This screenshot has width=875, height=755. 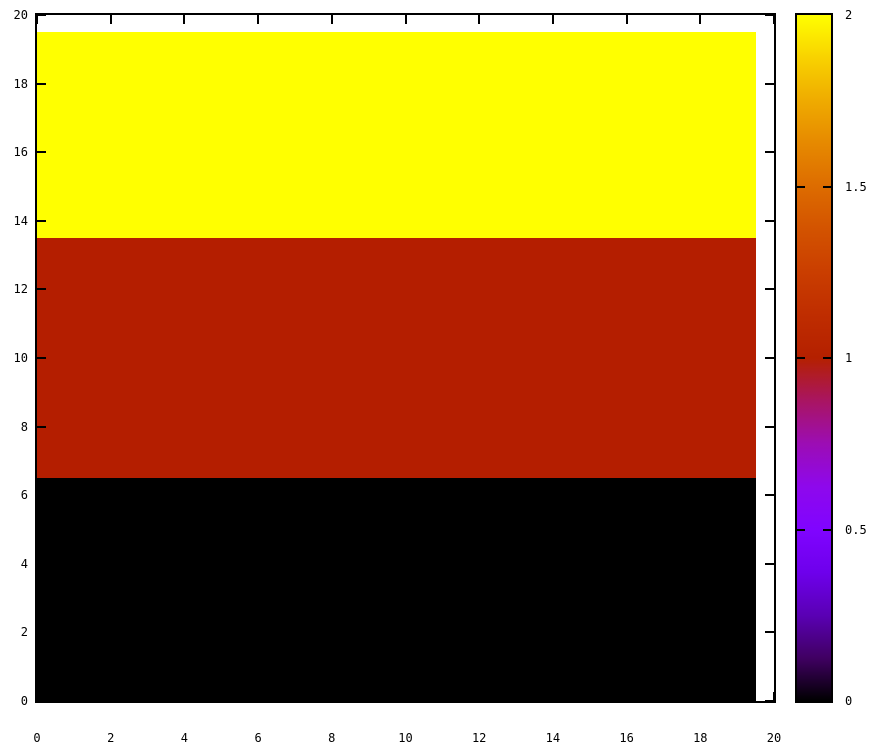 What do you see at coordinates (405, 738) in the screenshot?
I see `x-axis-tick-label: 10` at bounding box center [405, 738].